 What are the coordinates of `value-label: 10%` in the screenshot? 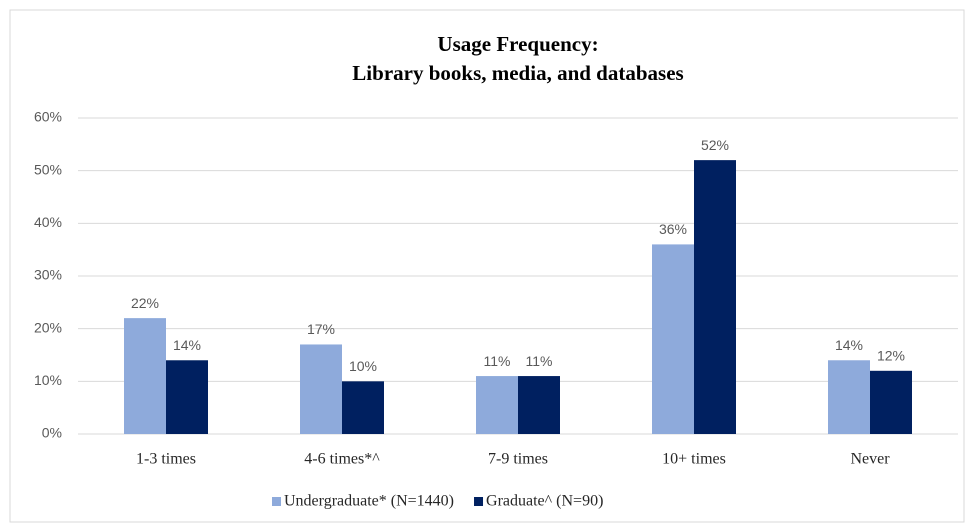 It's located at (363, 366).